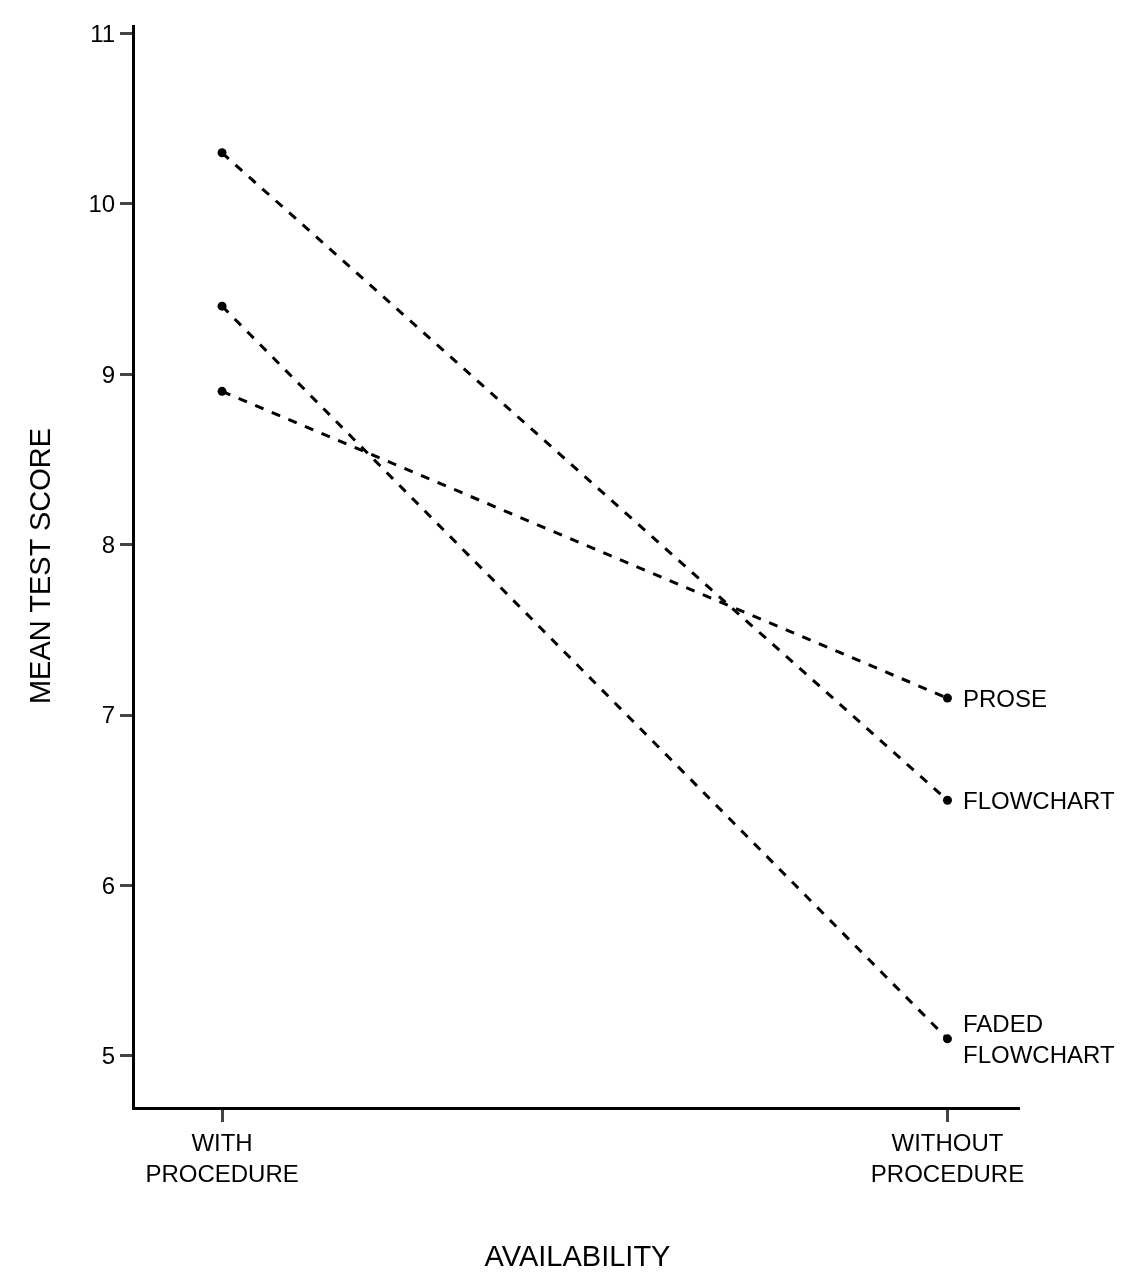  Describe the element at coordinates (1039, 1039) in the screenshot. I see `series-label: FADED FLOWCHART` at that location.